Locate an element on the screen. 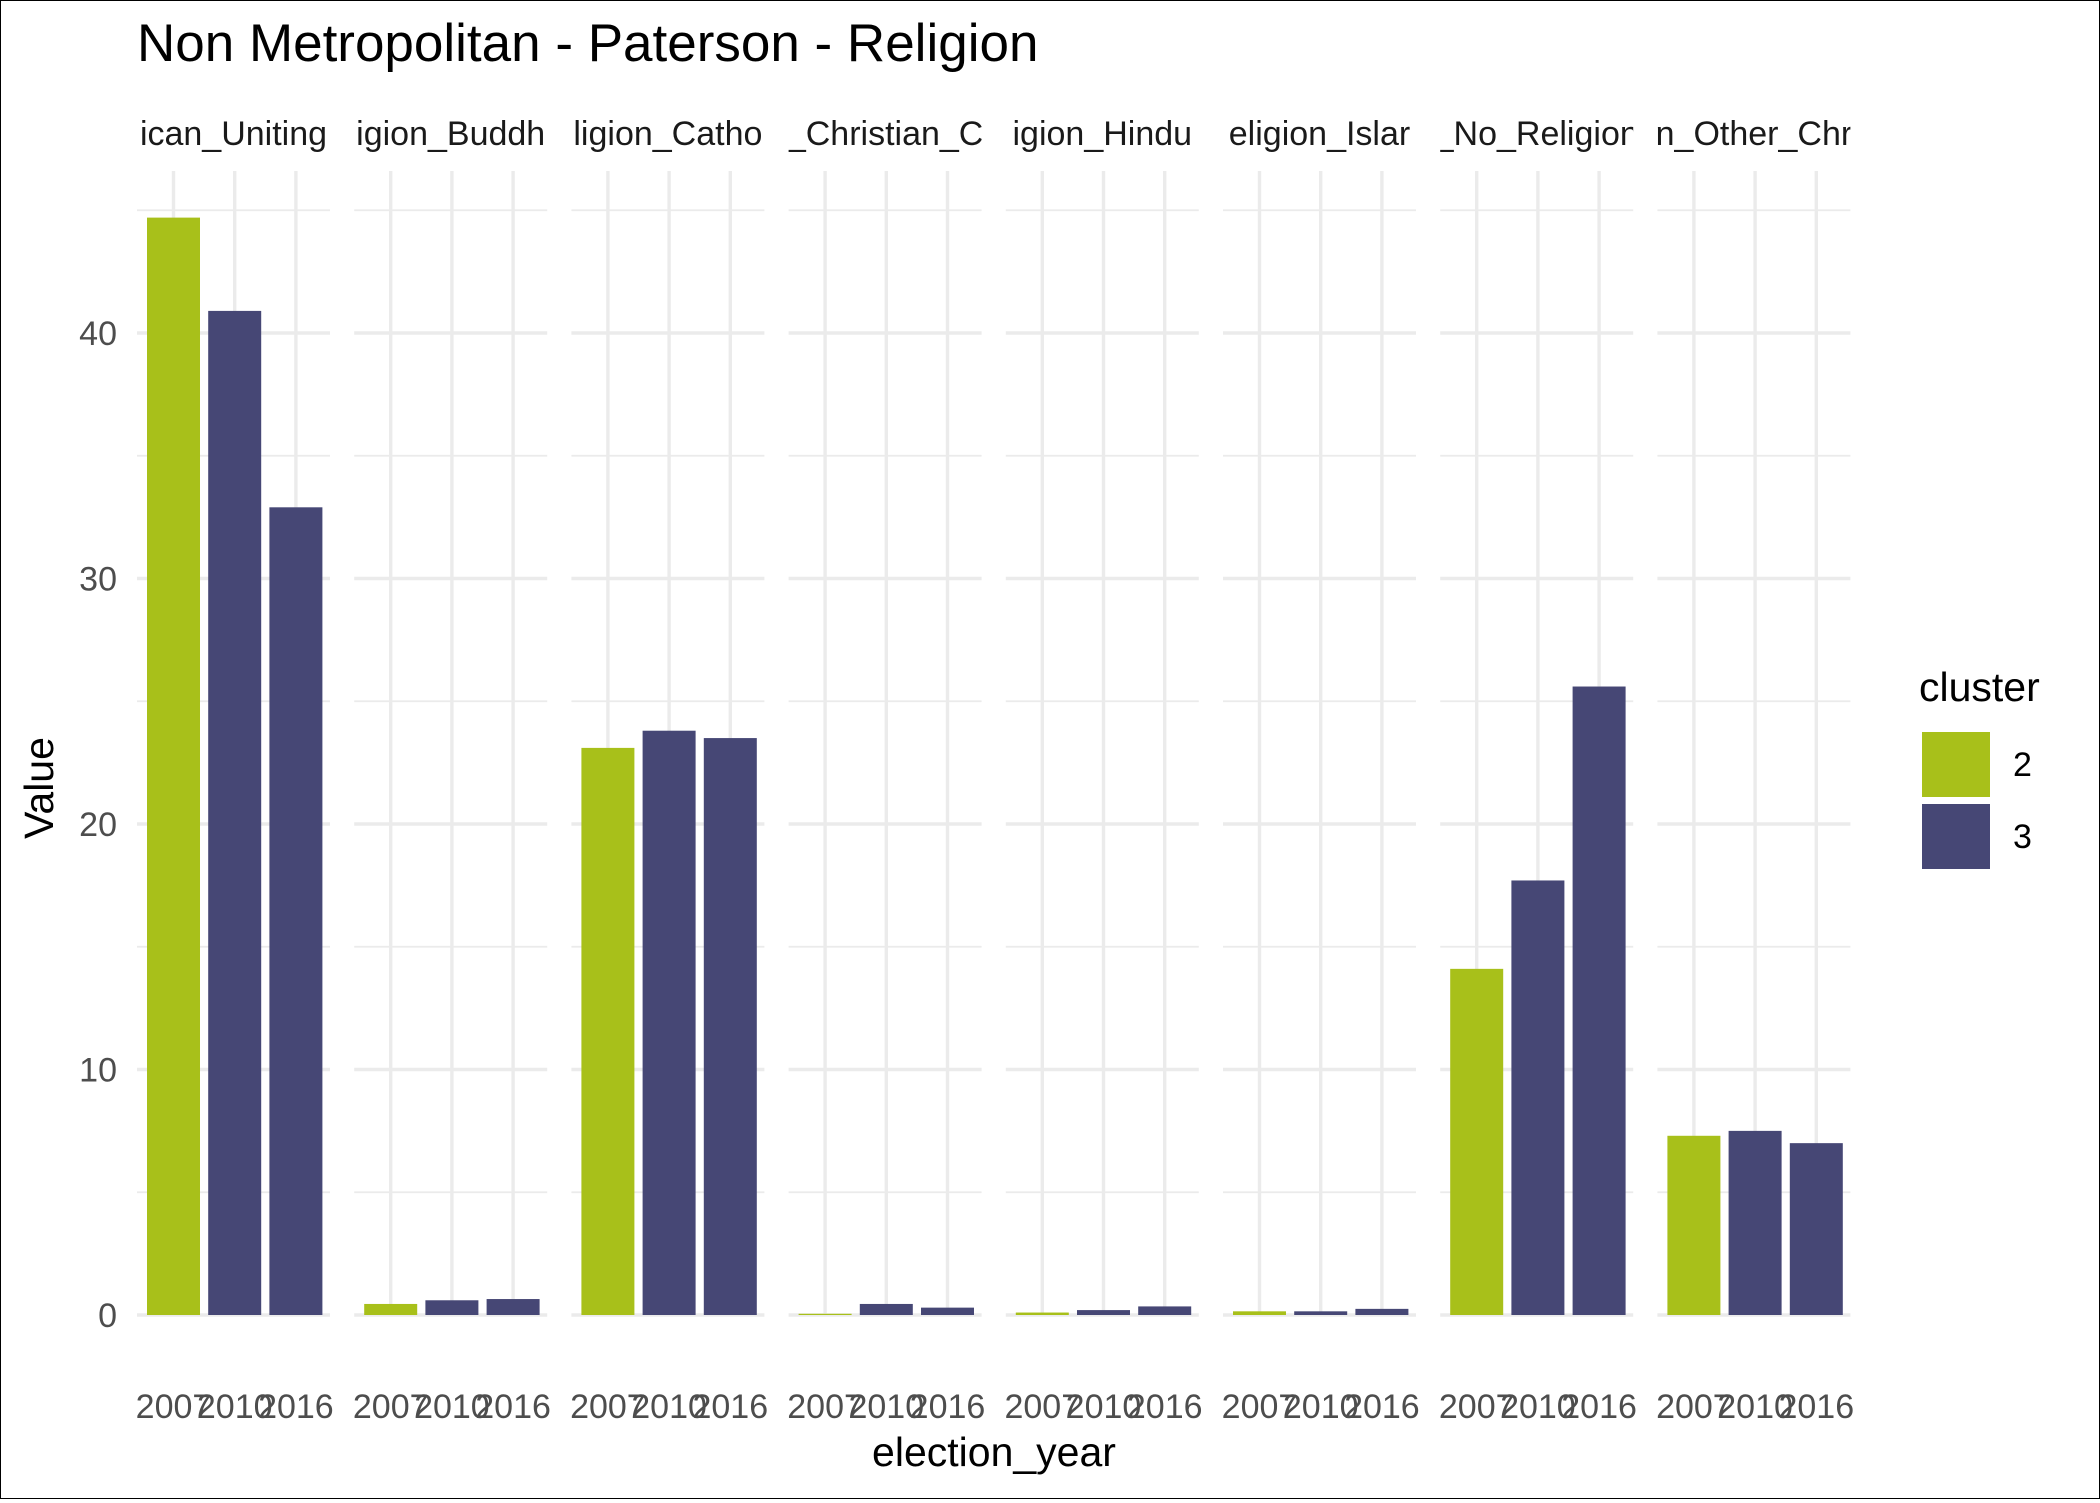 The height and width of the screenshot is (1503, 2100). facet-strip-label: eligion_Islar is located at coordinates (1319, 134).